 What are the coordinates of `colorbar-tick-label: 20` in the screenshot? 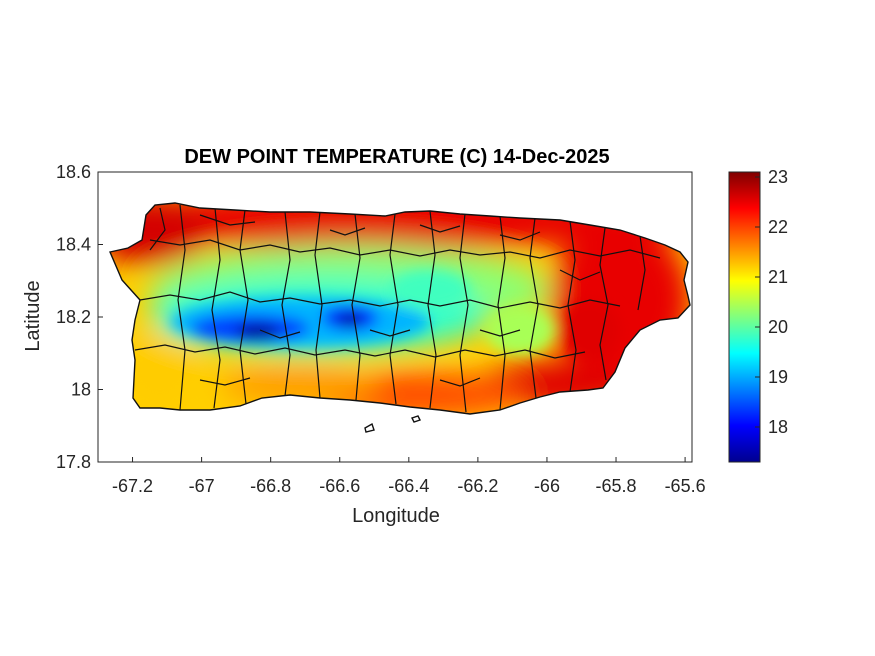 It's located at (778, 327).